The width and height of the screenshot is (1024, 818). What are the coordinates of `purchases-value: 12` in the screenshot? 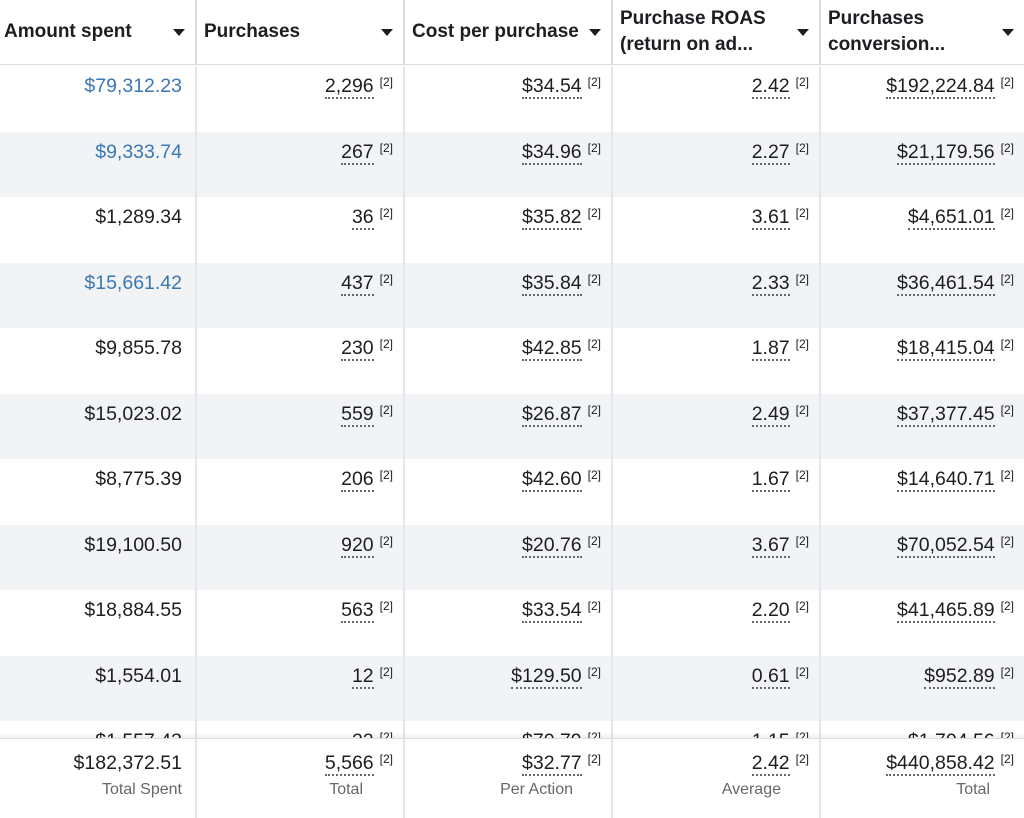 It's located at (362, 676).